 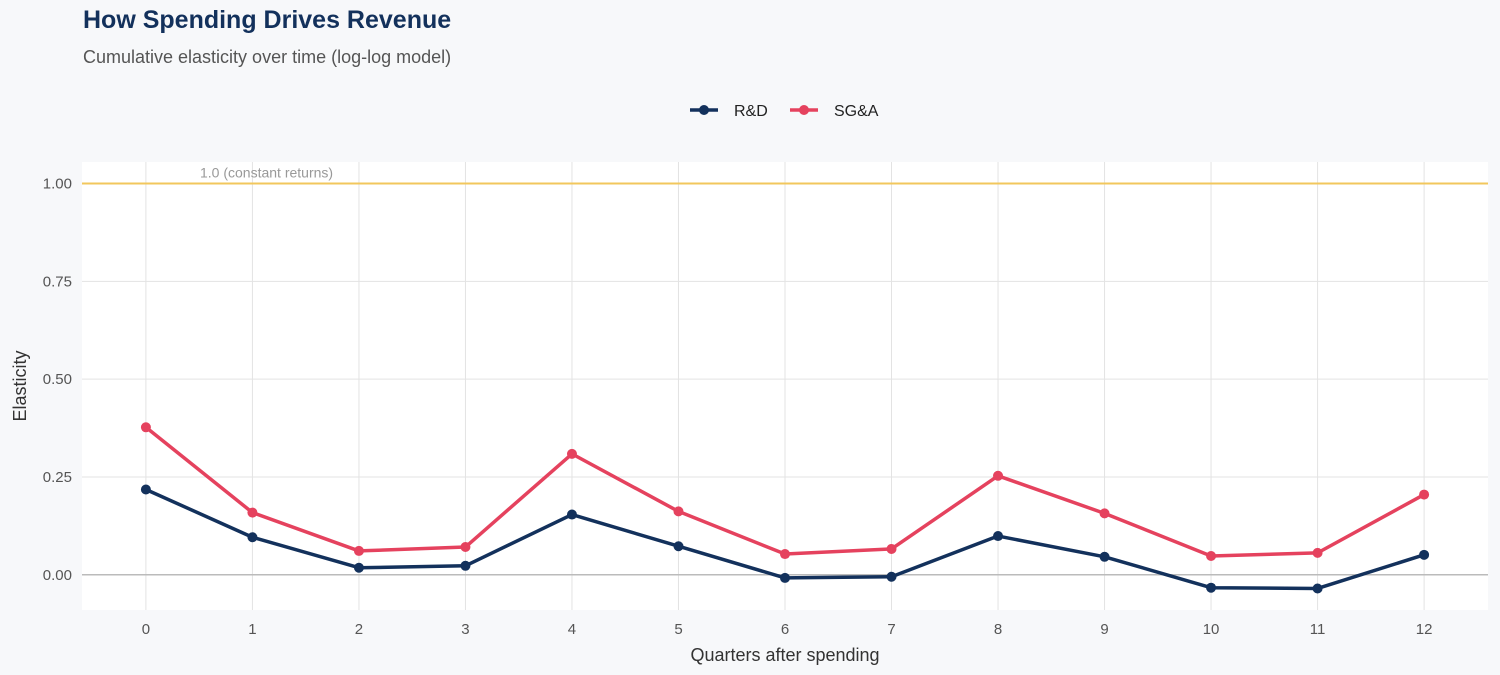 What do you see at coordinates (998, 629) in the screenshot?
I see `x-tick-label: 8` at bounding box center [998, 629].